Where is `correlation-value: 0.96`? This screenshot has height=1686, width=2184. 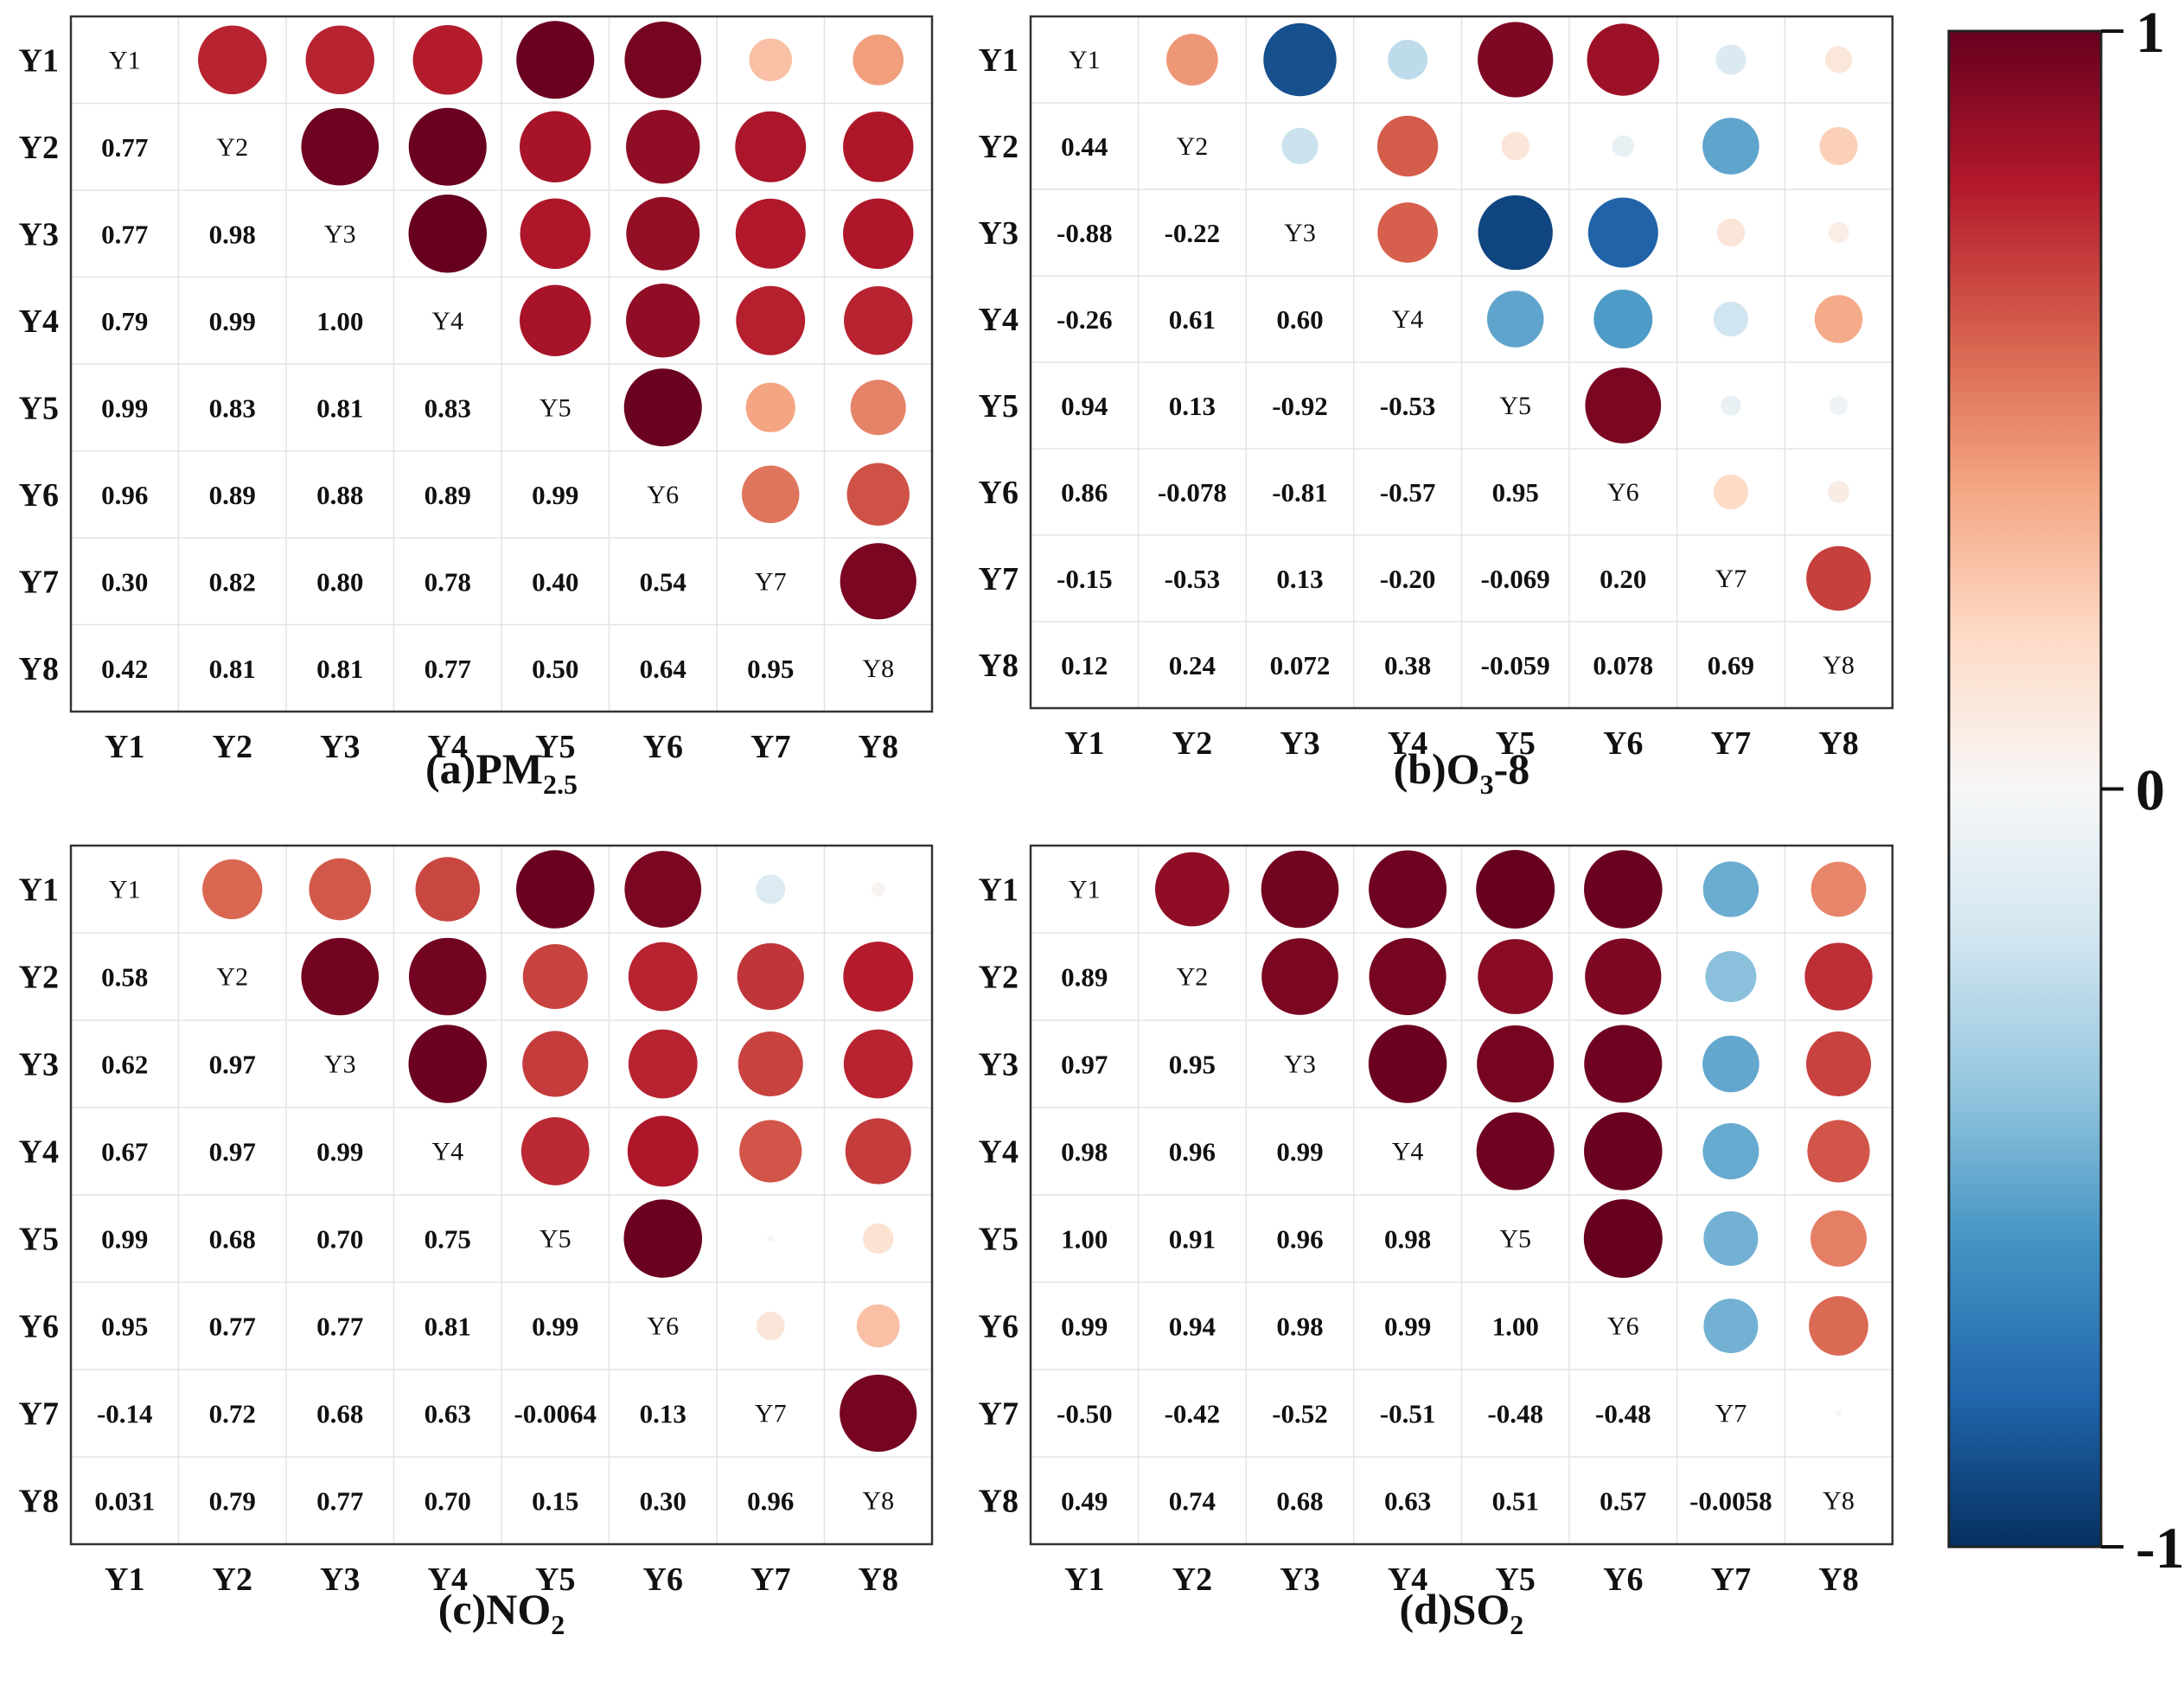 correlation-value: 0.96 is located at coordinates (771, 1501).